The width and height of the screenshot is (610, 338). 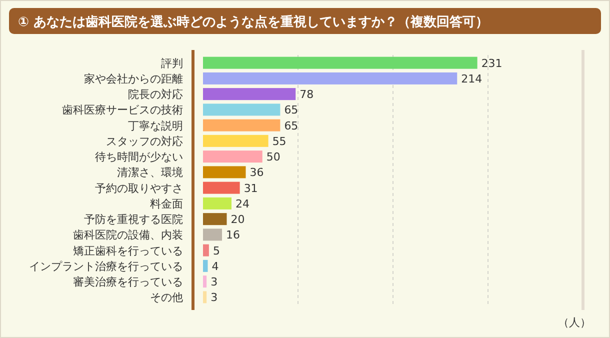 I want to click on y-tick-label: 評判, so click(x=172, y=63).